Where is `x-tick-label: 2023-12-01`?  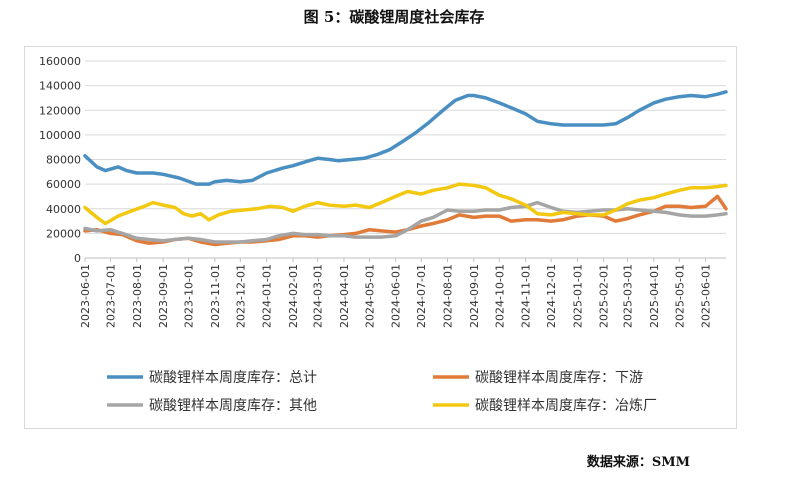 x-tick-label: 2023-12-01 is located at coordinates (240, 296).